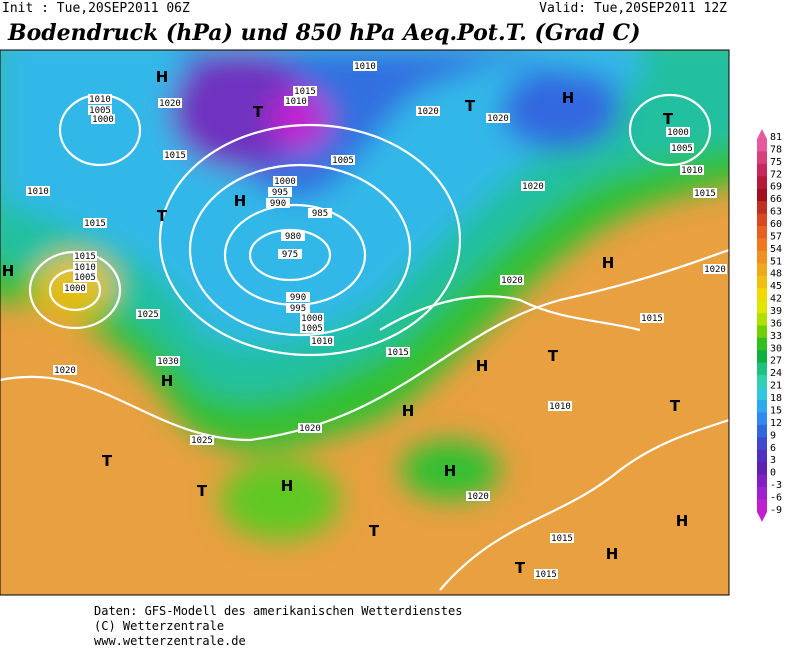 This screenshot has height=648, width=785. Describe the element at coordinates (776, 336) in the screenshot. I see `colorbar-label: 33` at that location.